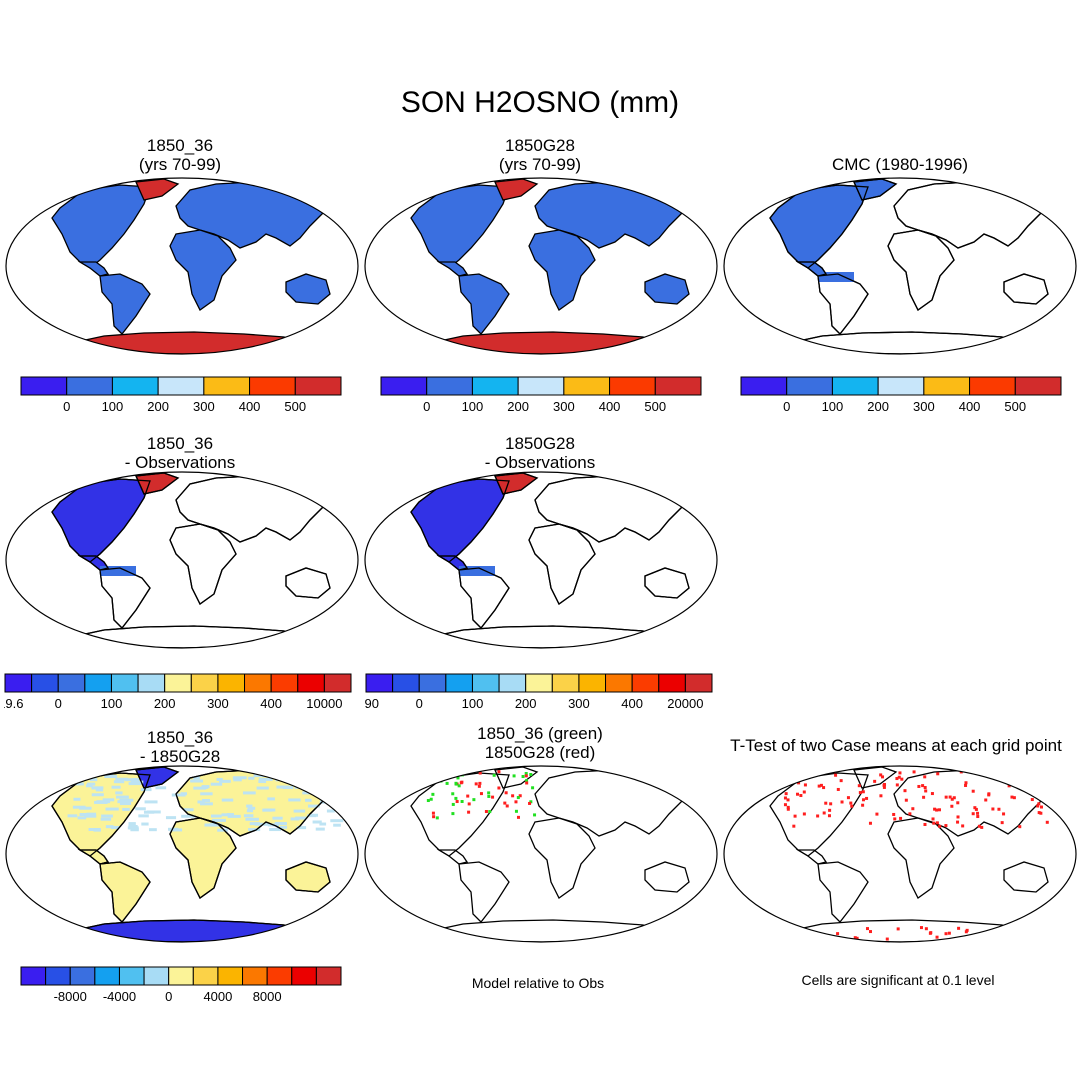 Image resolution: width=1080 pixels, height=1080 pixels. What do you see at coordinates (579, 703) in the screenshot?
I see `colorbar-label: 300` at bounding box center [579, 703].